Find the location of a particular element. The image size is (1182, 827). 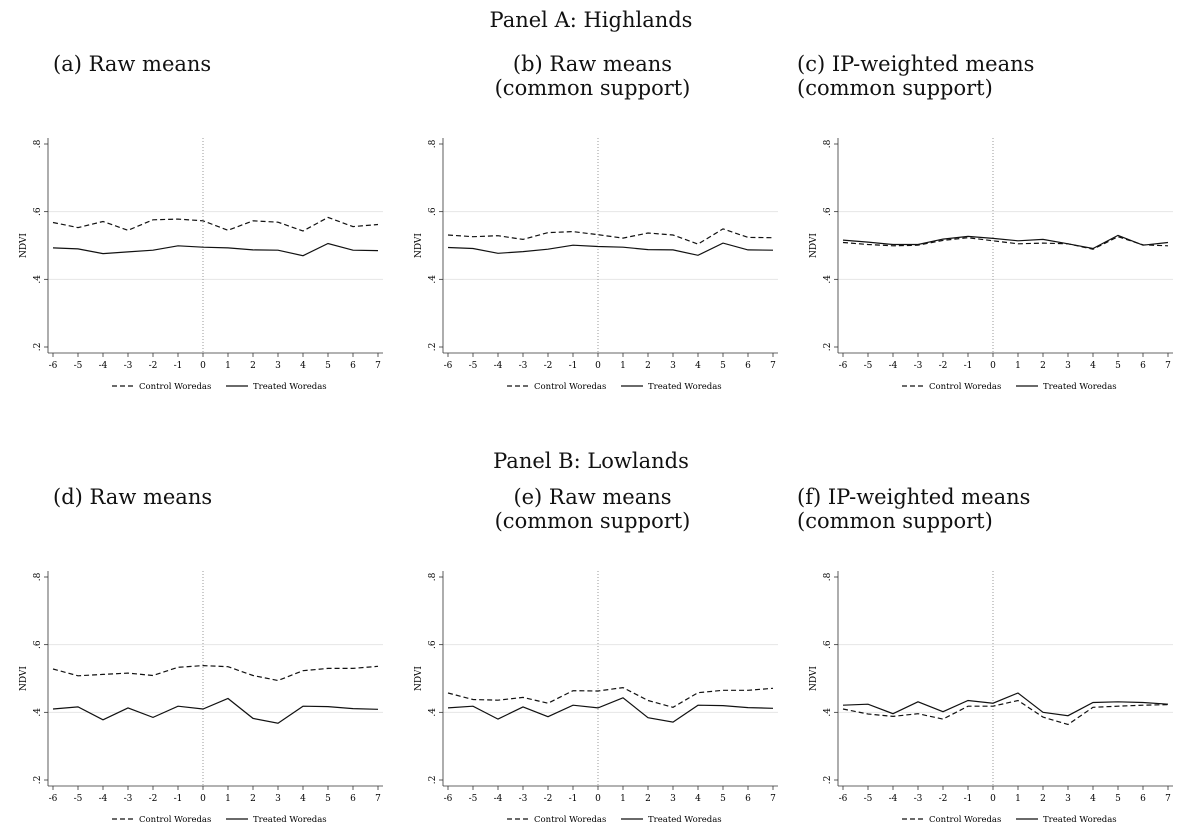

subplot-f-title-line1: (f) IP-weighted means is located at coordinates (914, 497).